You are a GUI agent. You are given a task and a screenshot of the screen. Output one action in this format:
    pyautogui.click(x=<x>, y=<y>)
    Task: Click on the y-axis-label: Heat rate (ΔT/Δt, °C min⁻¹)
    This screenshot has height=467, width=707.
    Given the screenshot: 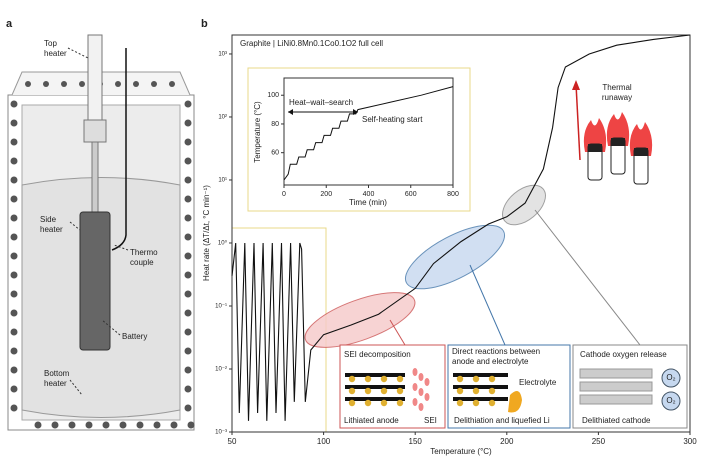 What is the action you would take?
    pyautogui.click(x=206, y=233)
    